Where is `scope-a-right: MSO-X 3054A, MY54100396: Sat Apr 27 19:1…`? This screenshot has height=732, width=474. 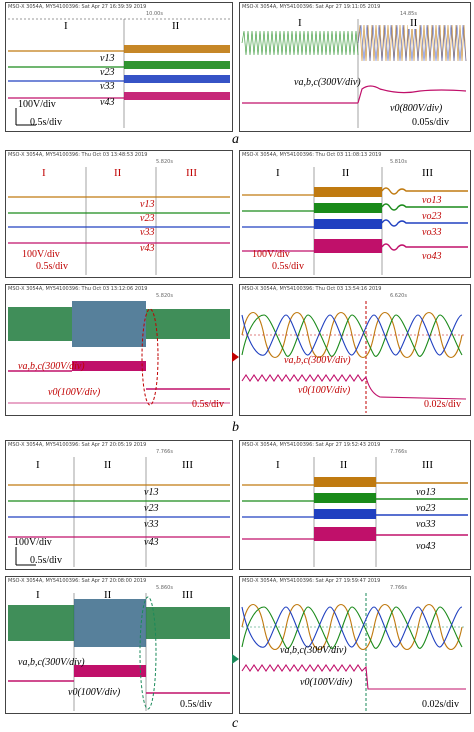
scope-a-right: MSO-X 3054A, MY54100396: Sat Apr 27 19:1… is located at coordinates (355, 67).